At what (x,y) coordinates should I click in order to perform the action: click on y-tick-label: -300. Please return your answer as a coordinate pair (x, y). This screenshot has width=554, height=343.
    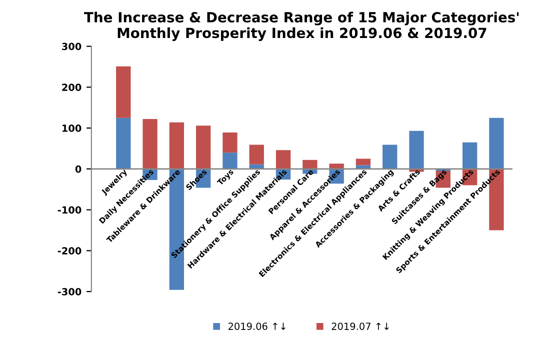
    Looking at the image, I should click on (70, 292).